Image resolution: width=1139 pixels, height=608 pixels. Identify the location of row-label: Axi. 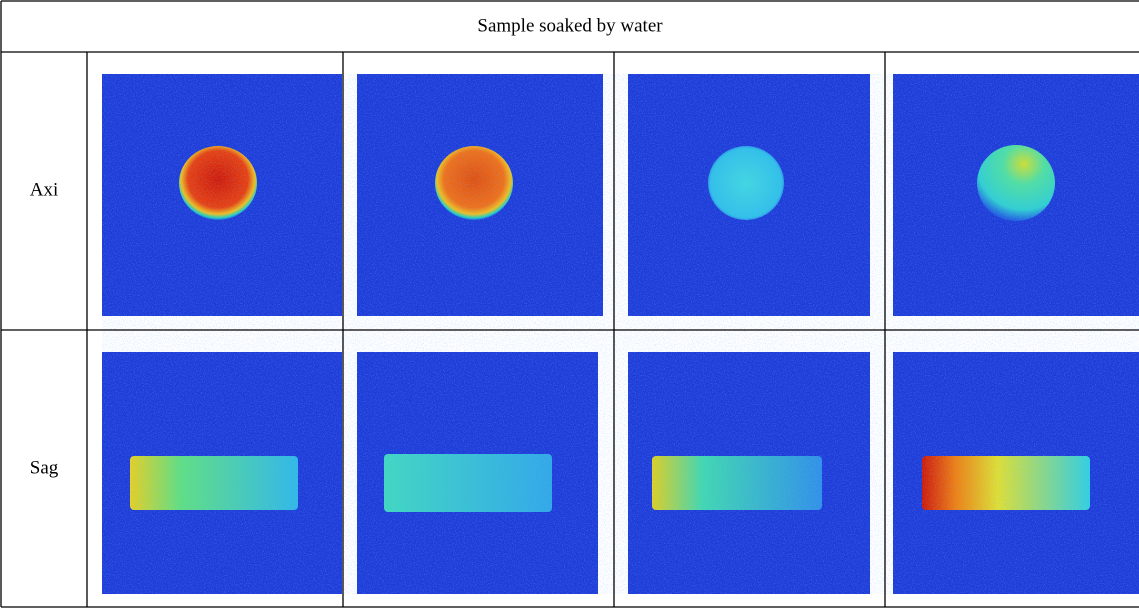
(44, 189).